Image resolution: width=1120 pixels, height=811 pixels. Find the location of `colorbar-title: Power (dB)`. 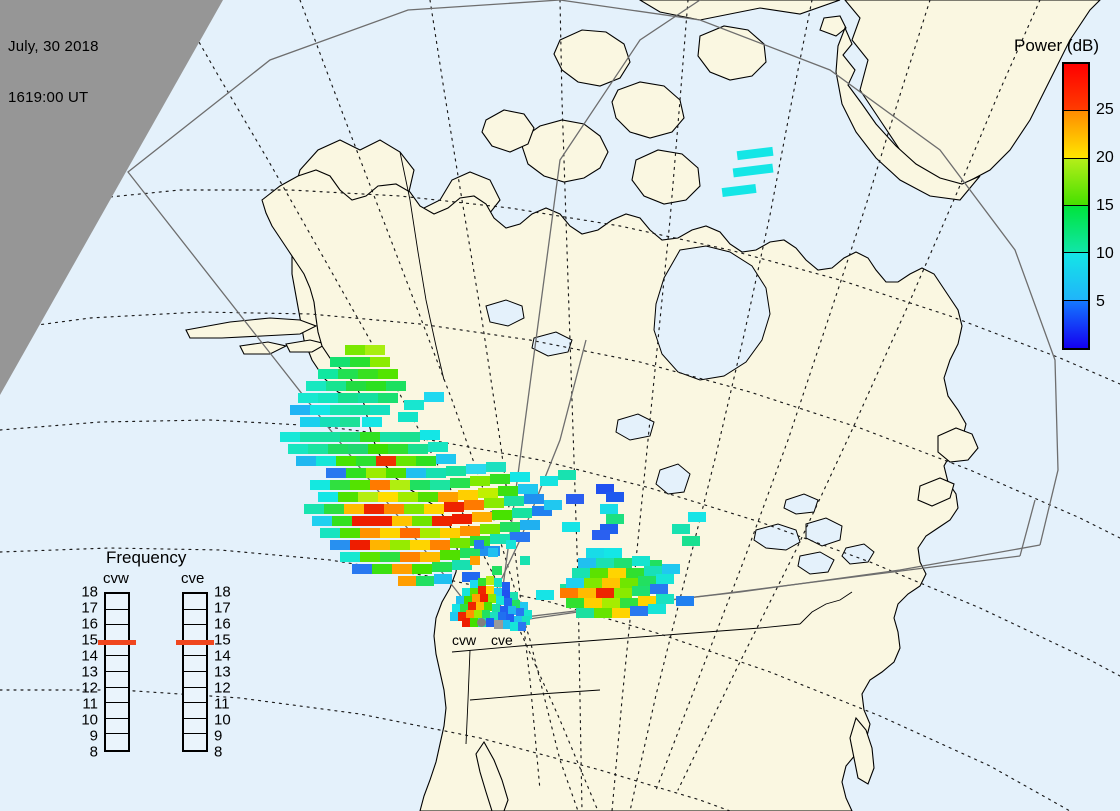

colorbar-title: Power (dB) is located at coordinates (1057, 45).